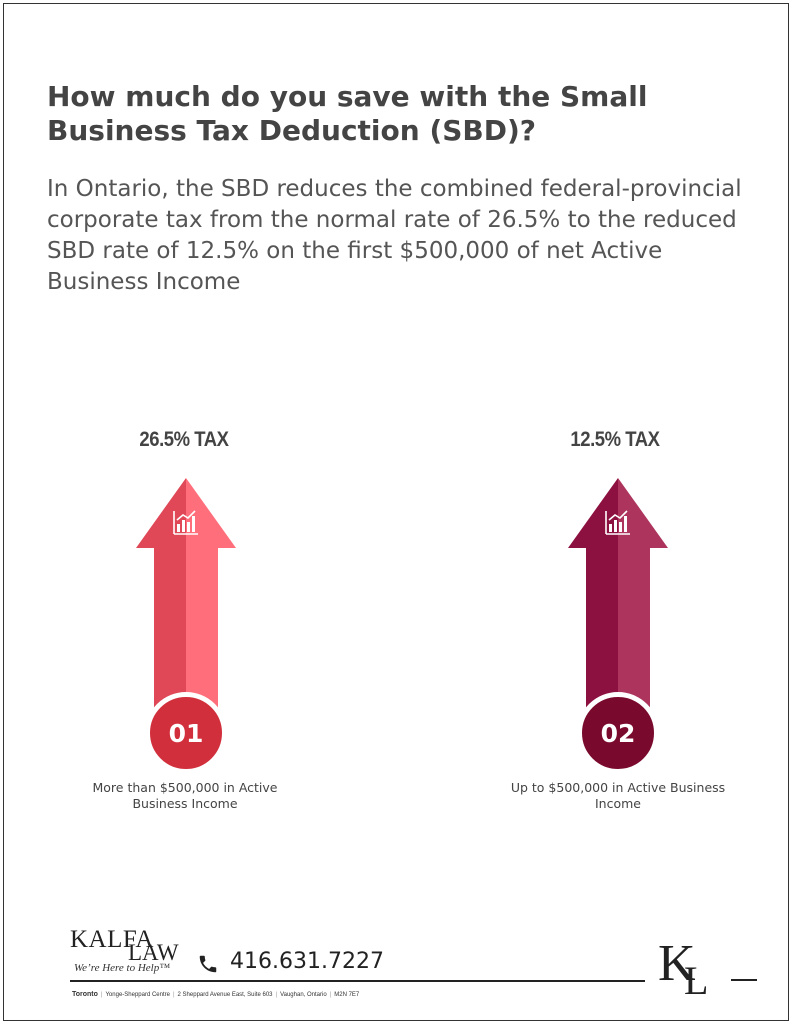 The image size is (792, 1024). What do you see at coordinates (137, 995) in the screenshot?
I see `address-line-1: Yonge-Sheppard Centre` at bounding box center [137, 995].